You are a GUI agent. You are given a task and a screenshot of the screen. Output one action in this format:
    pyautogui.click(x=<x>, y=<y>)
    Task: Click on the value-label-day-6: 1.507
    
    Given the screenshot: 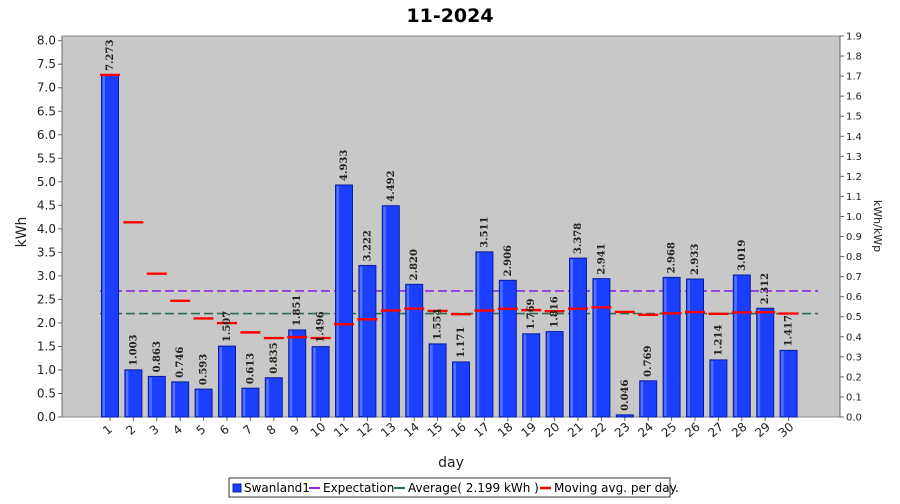 What is the action you would take?
    pyautogui.click(x=227, y=326)
    